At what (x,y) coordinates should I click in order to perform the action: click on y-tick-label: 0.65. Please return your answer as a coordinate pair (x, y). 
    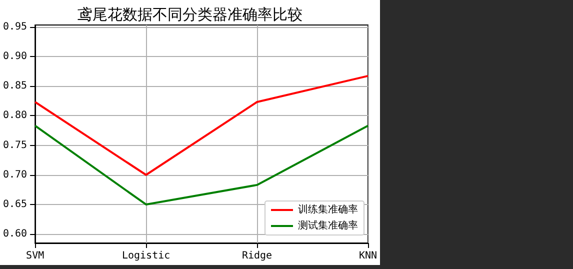
    Looking at the image, I should click on (15, 204).